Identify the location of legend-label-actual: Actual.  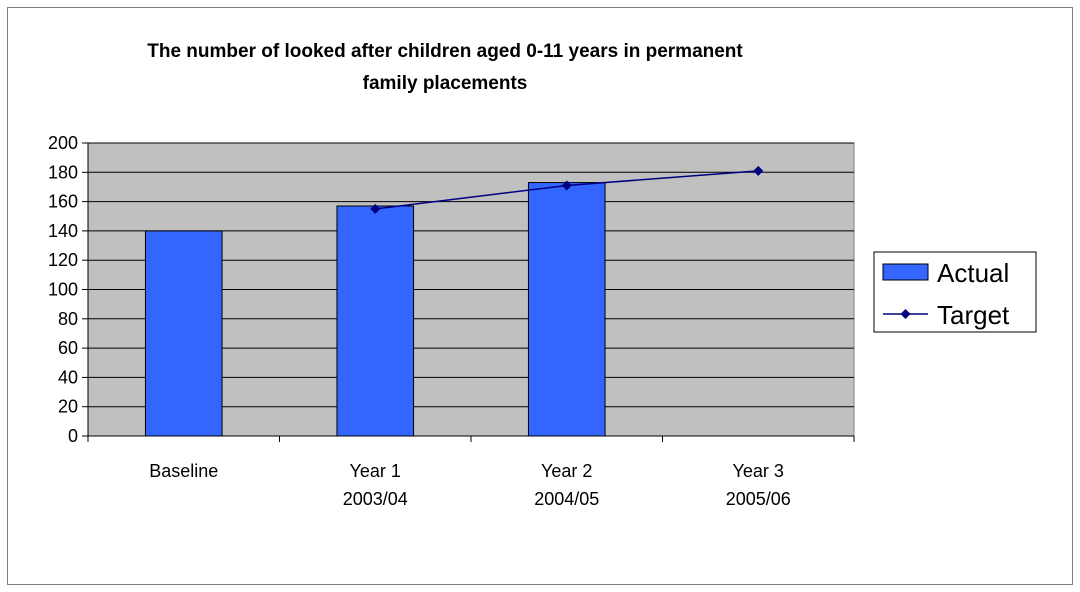
(973, 273).